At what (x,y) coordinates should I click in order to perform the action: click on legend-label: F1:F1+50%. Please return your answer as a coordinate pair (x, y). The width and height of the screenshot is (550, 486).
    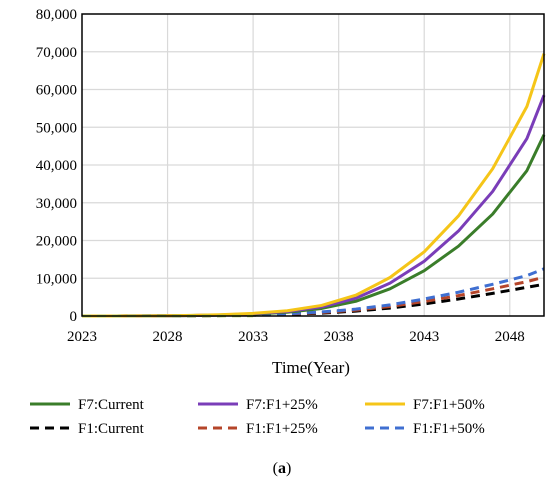
    Looking at the image, I should click on (449, 429).